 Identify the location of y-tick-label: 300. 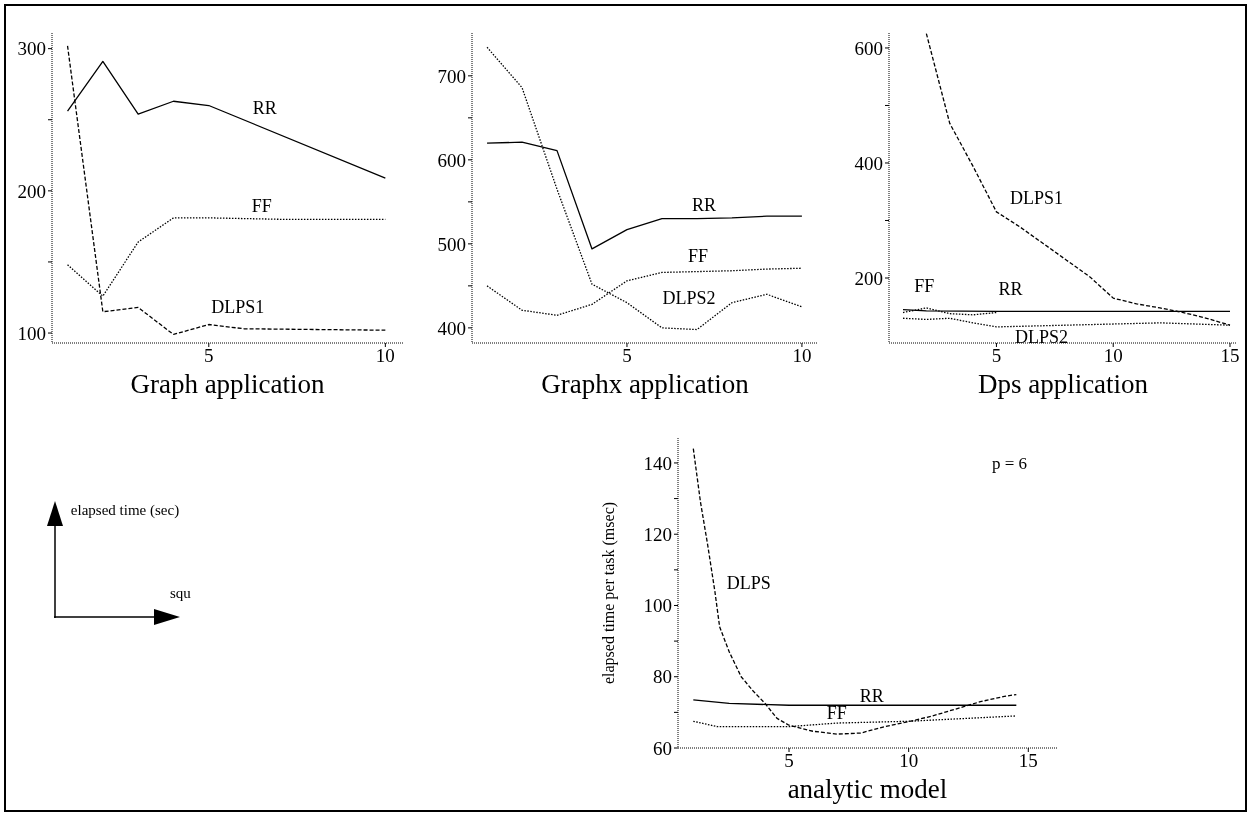
(31, 49).